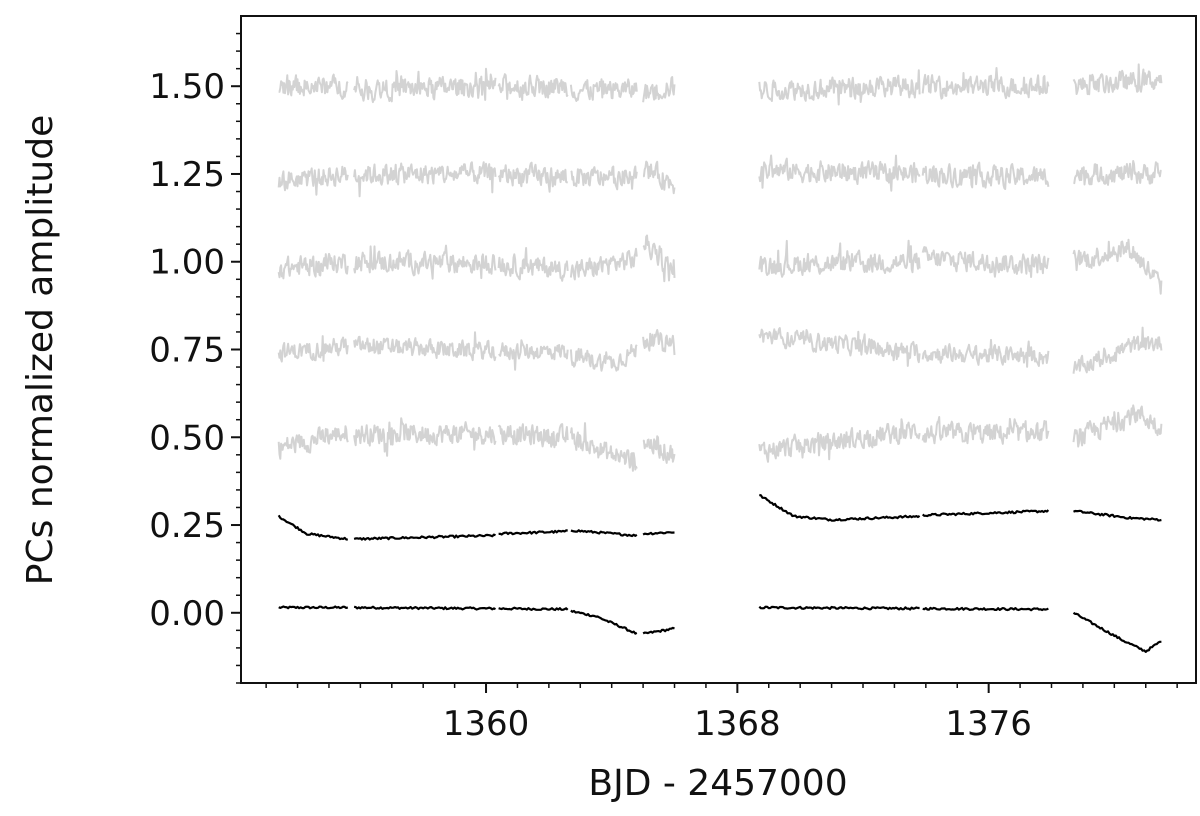  I want to click on y-tick-label: 0.00, so click(187, 614).